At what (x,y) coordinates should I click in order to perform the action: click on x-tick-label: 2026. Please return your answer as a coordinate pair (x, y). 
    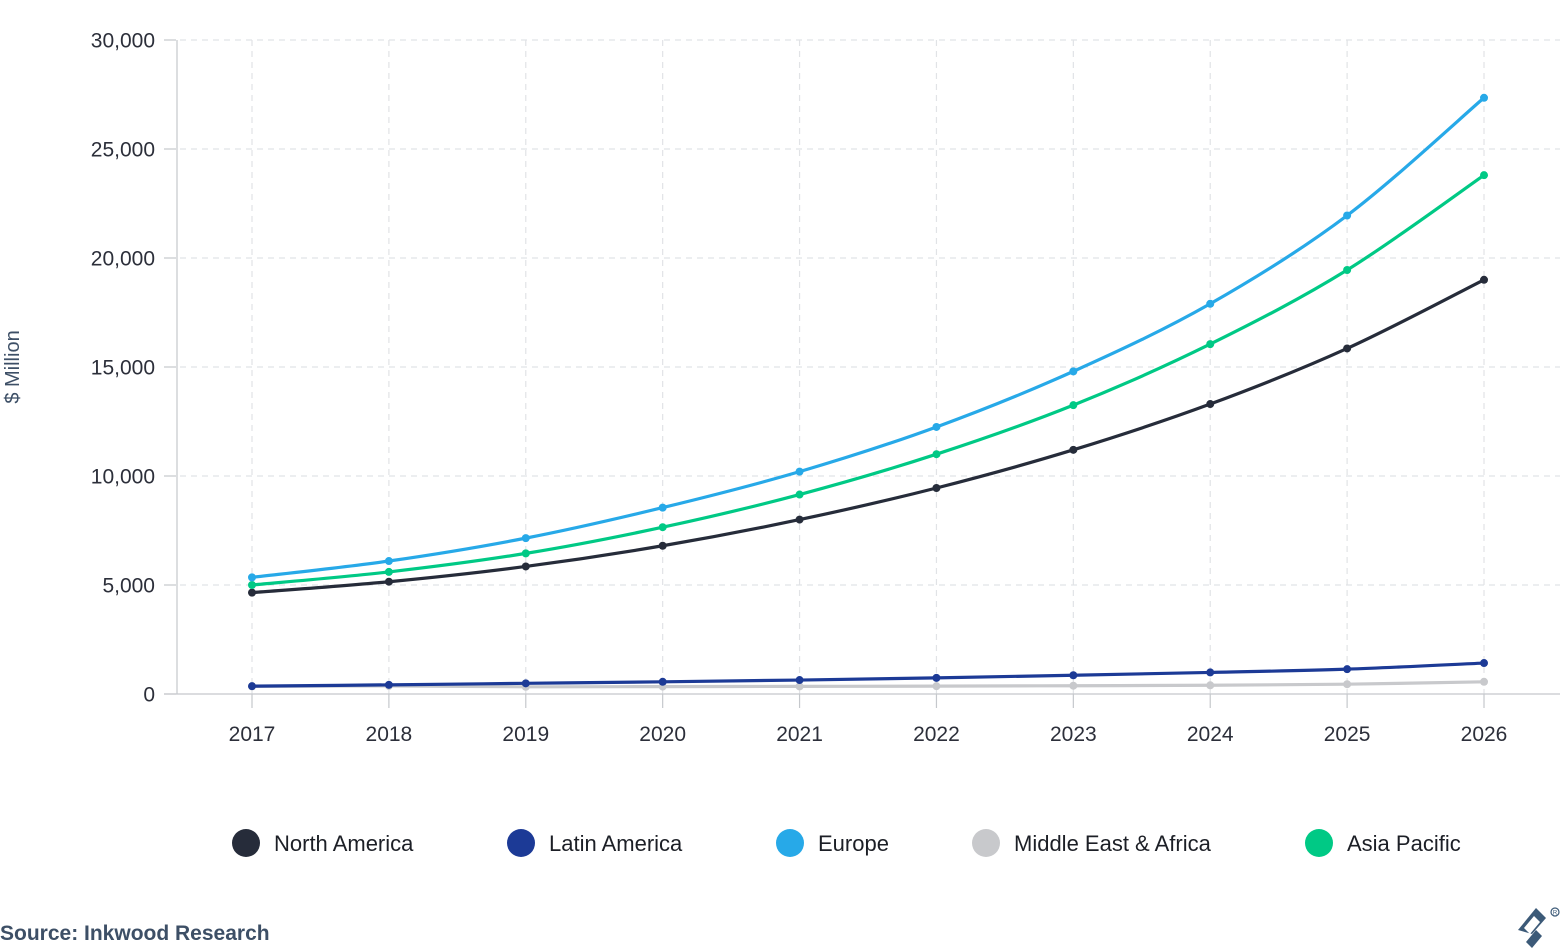
    Looking at the image, I should click on (1484, 734).